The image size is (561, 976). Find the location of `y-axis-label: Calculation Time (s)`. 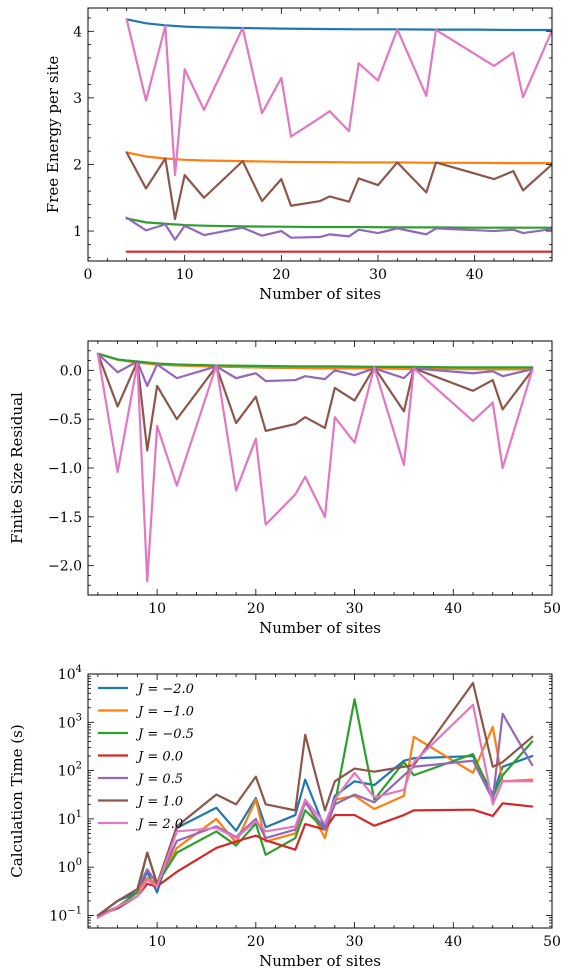

y-axis-label: Calculation Time (s) is located at coordinates (17, 800).